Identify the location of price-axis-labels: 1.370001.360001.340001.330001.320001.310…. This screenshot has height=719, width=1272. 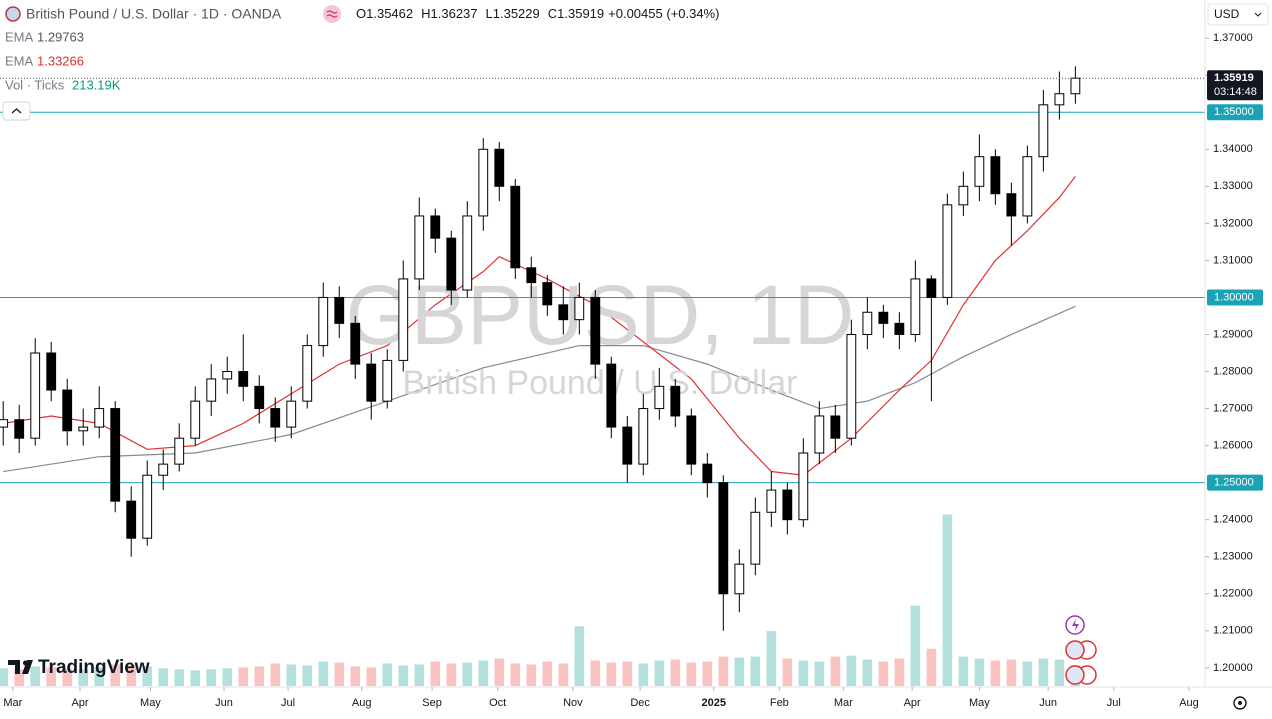
(1234, 353).